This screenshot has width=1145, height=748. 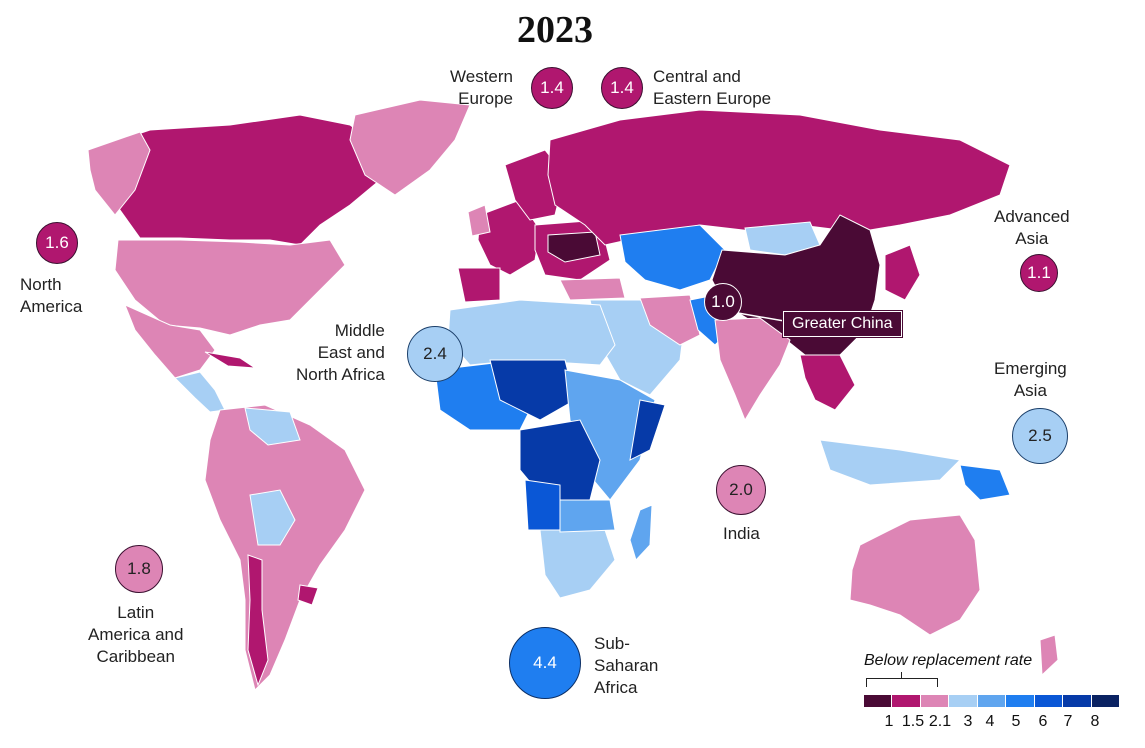 What do you see at coordinates (237, 180) in the screenshot?
I see `canada-shape` at bounding box center [237, 180].